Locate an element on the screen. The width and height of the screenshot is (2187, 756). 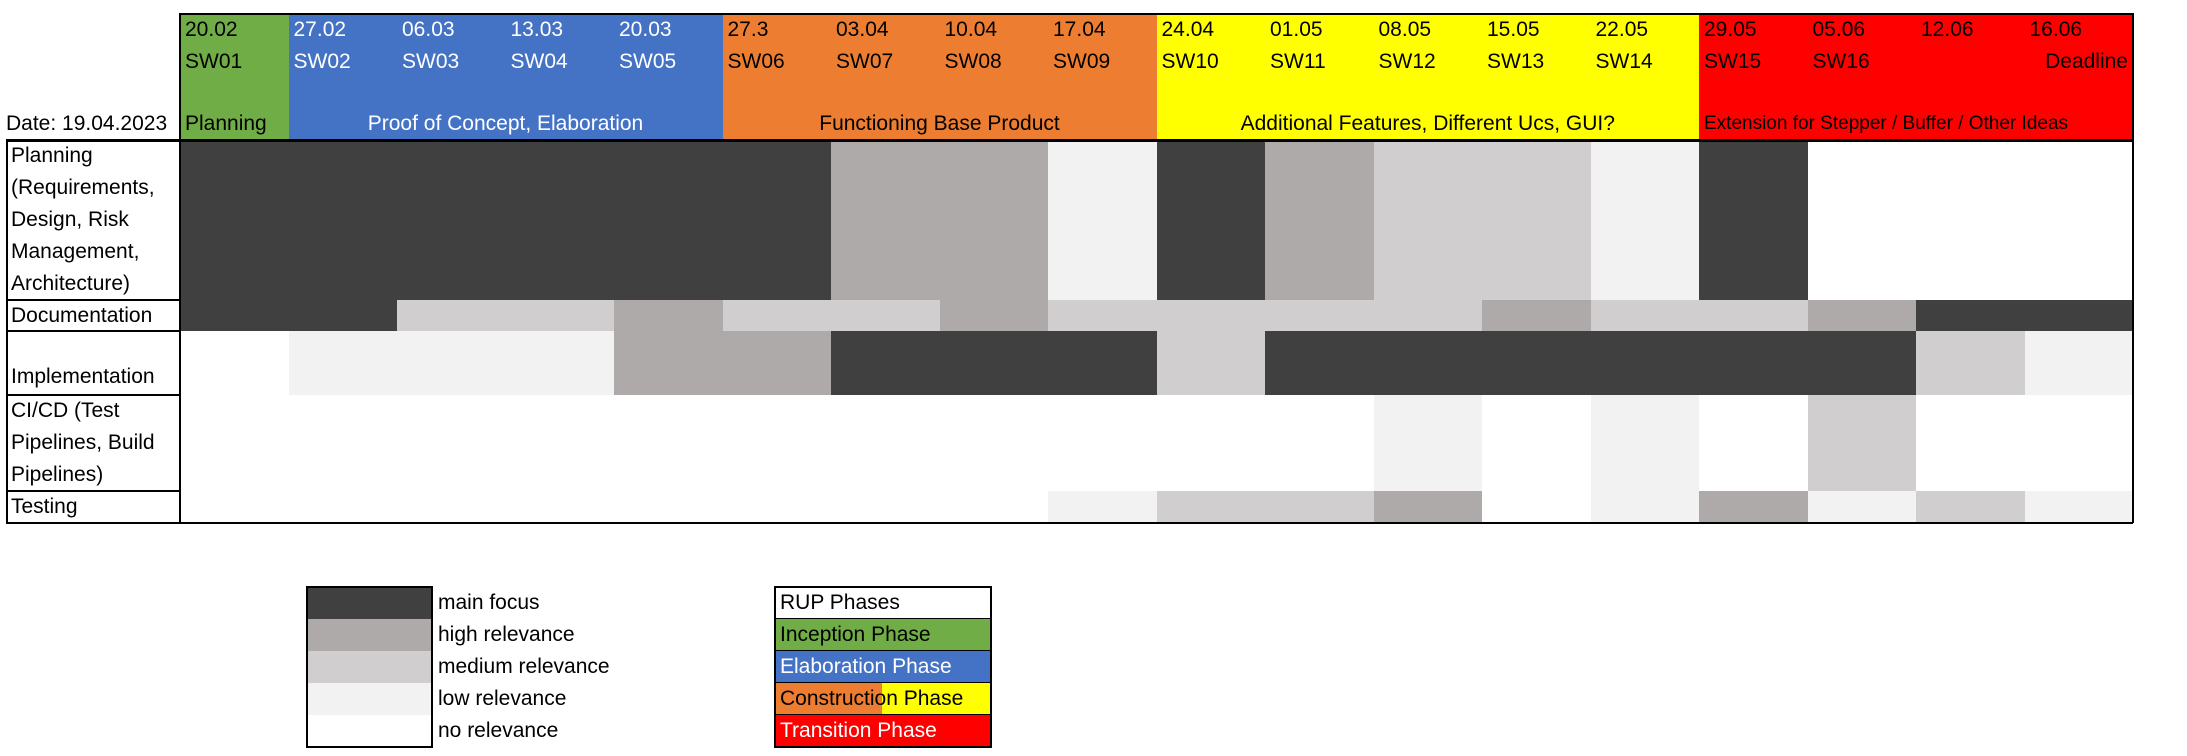
week-date: 24.04 is located at coordinates (1188, 29).